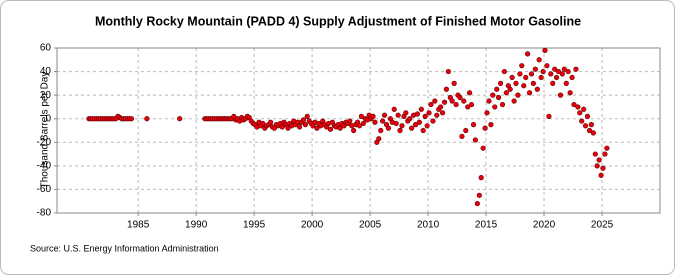 The image size is (675, 275). I want to click on x-tick-label: 2020, so click(544, 225).